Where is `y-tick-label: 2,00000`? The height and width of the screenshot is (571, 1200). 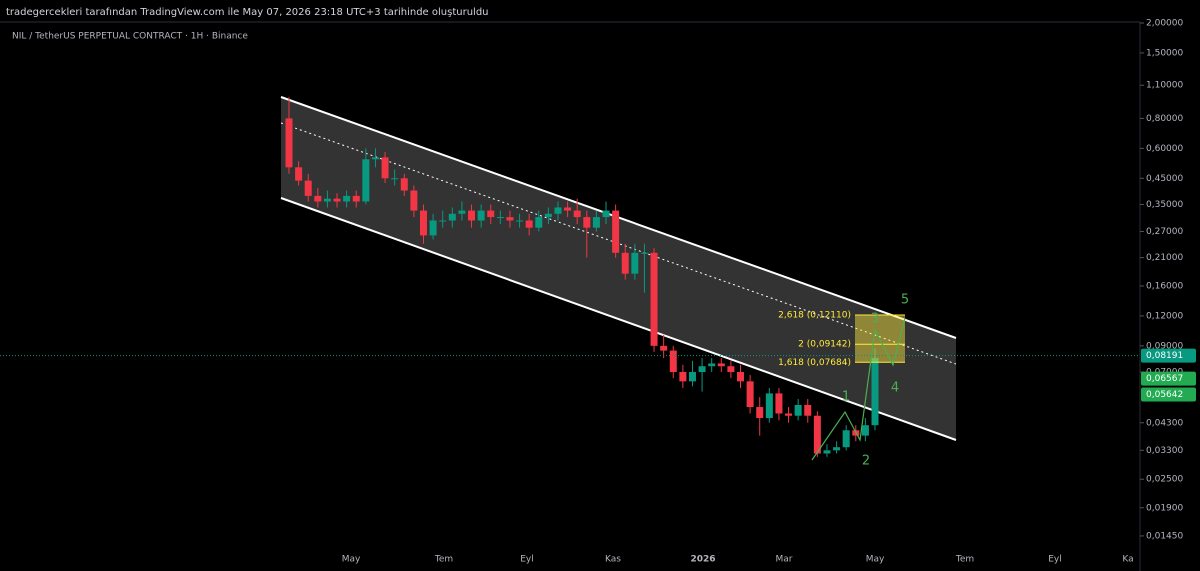
y-tick-label: 2,00000 is located at coordinates (1164, 23).